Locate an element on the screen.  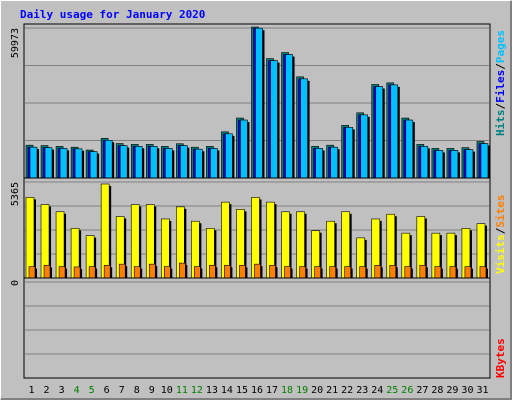
x-tick-label: 18 is located at coordinates (287, 390).